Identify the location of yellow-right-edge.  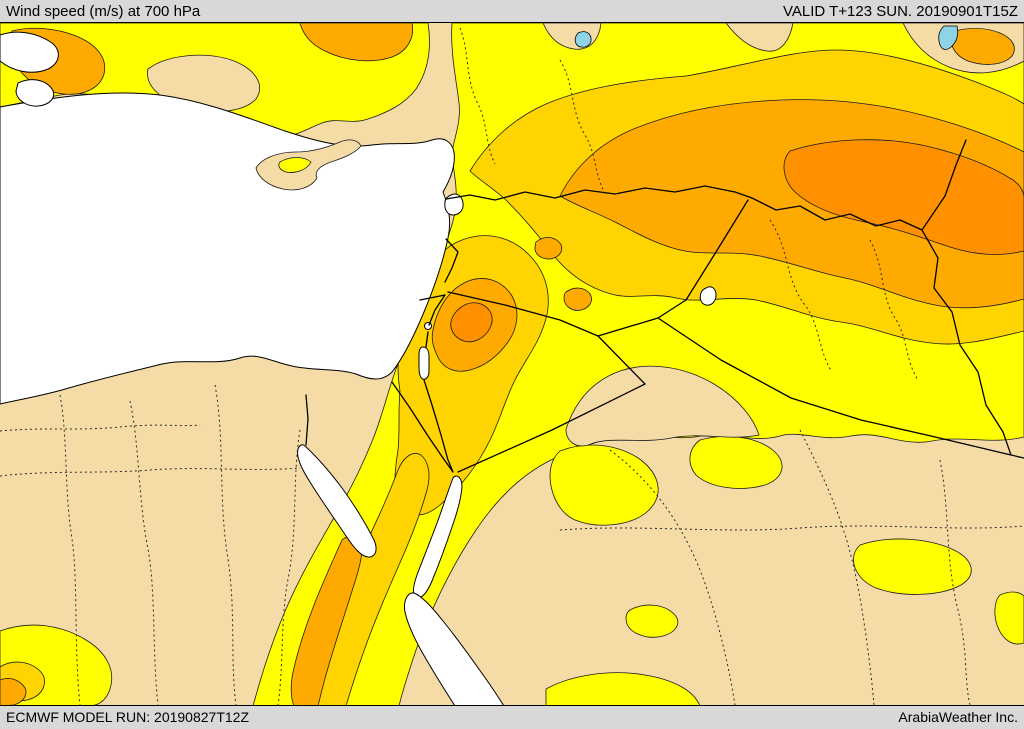
(1009, 618).